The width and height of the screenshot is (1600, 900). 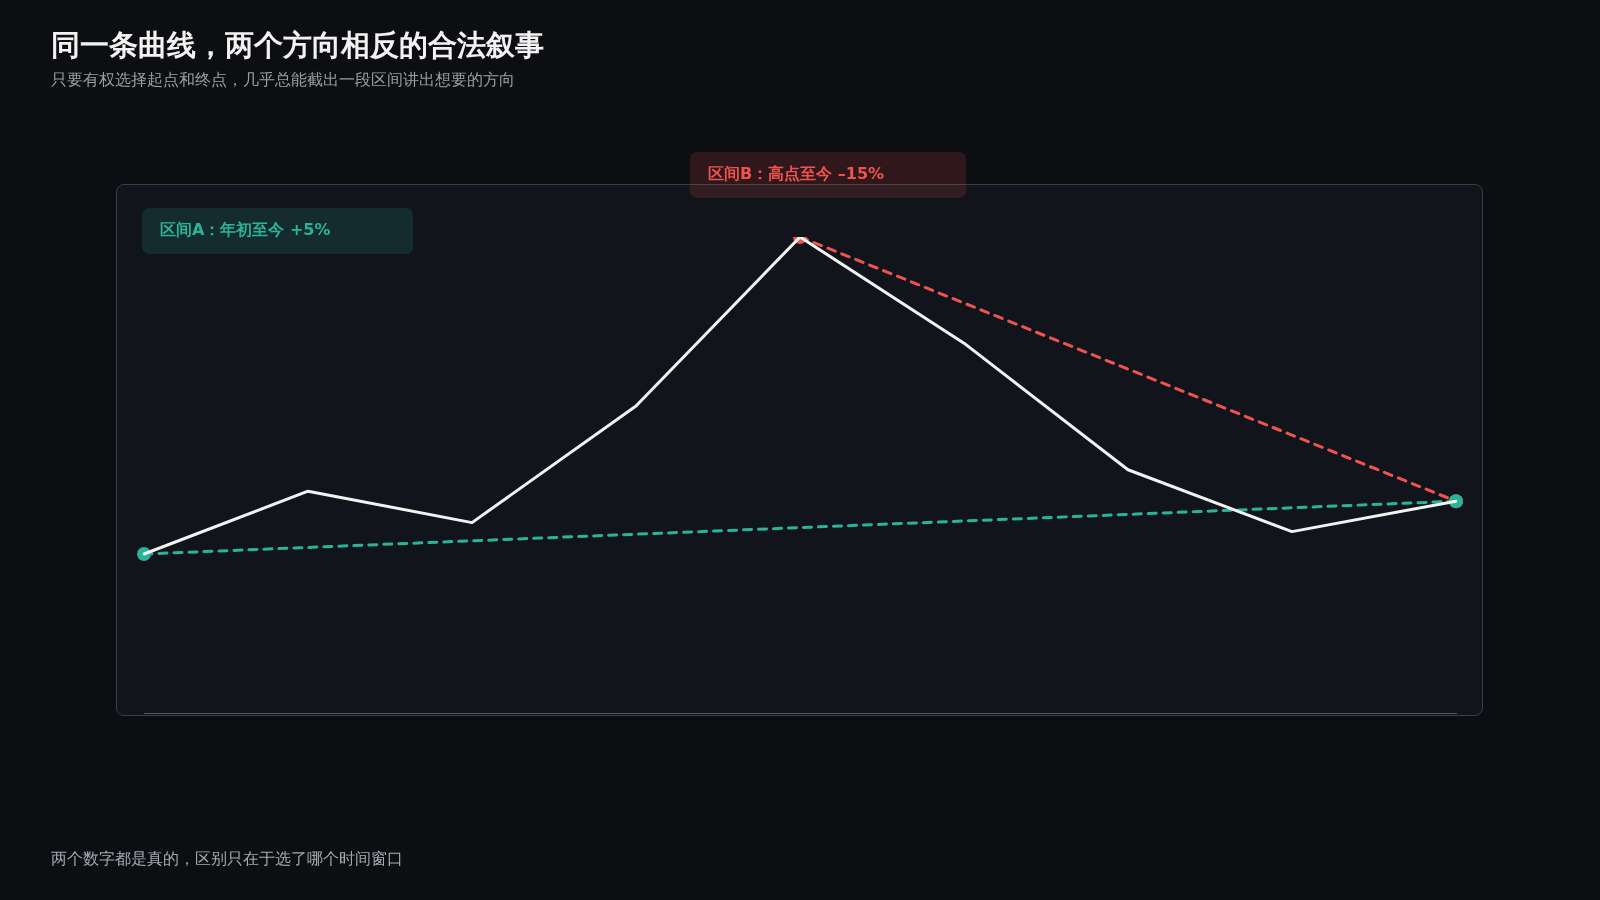 I want to click on chart-title: 同一条曲线，两个方向相反的合法叙事, so click(x=297, y=45).